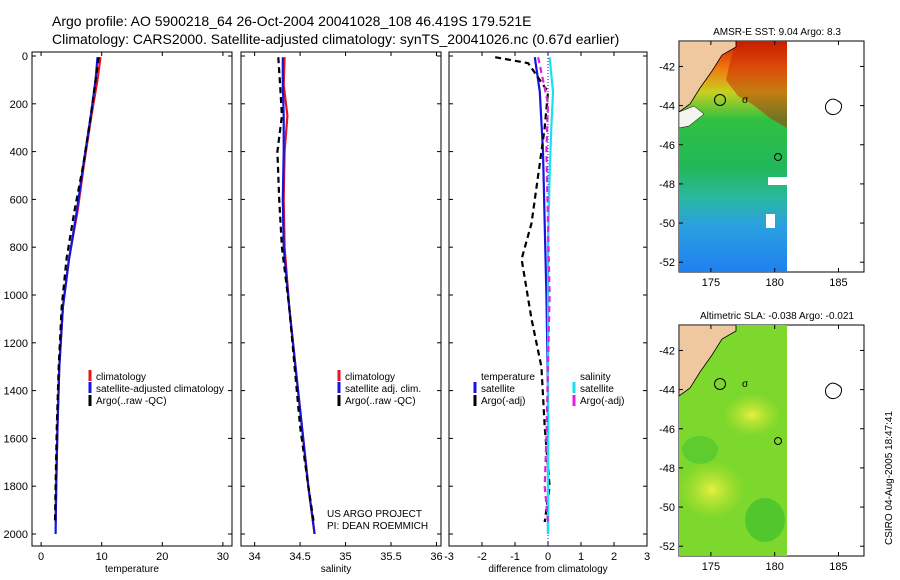 This screenshot has width=900, height=580. Describe the element at coordinates (132, 569) in the screenshot. I see `temperature-x-label: temperature` at that location.